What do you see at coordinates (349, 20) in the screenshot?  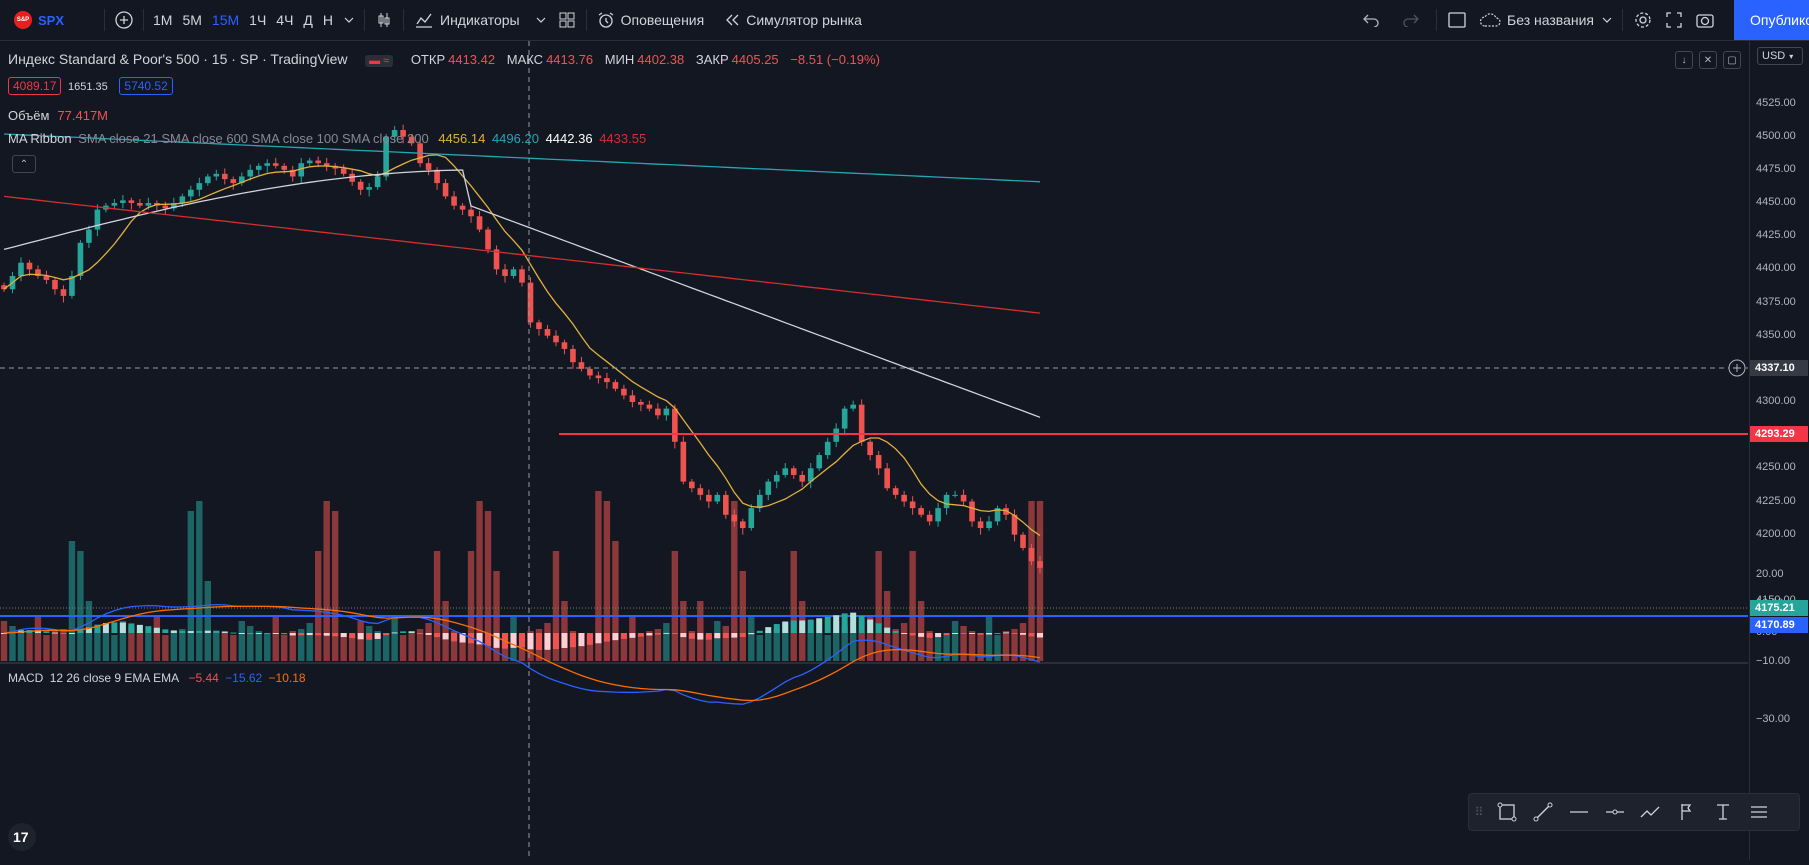 I see `chevron-down-icon` at bounding box center [349, 20].